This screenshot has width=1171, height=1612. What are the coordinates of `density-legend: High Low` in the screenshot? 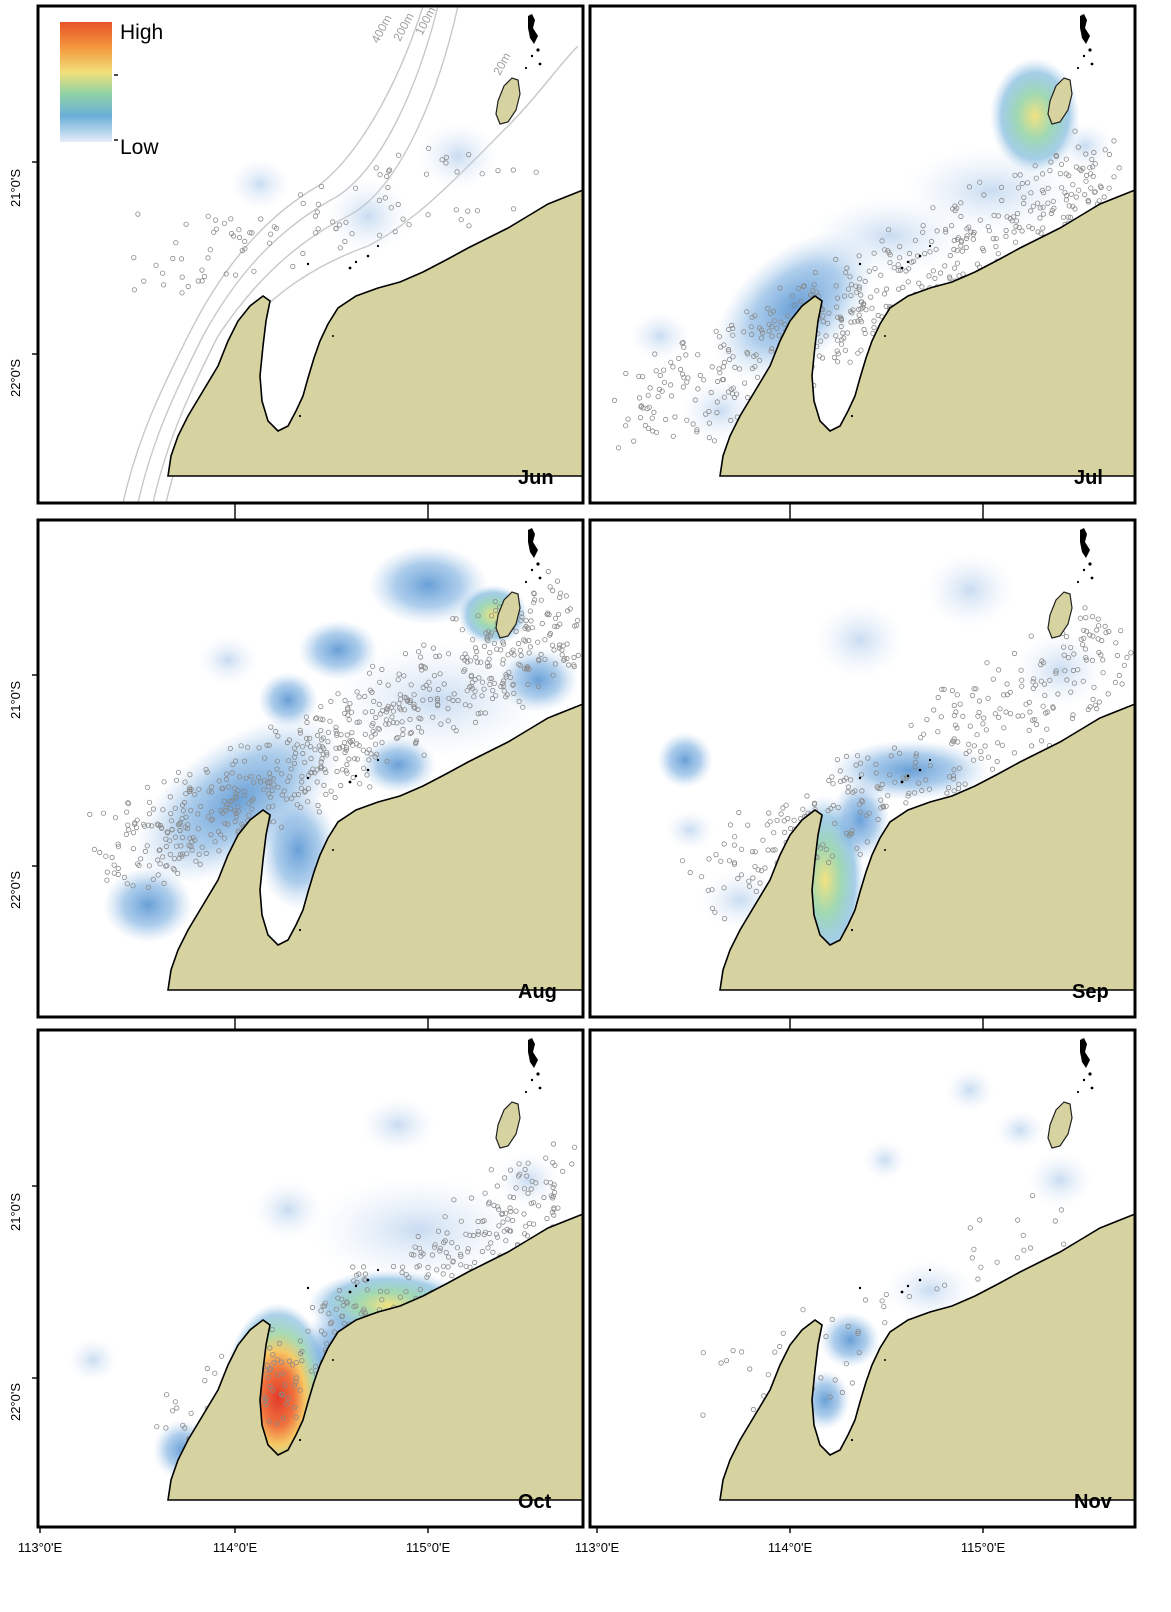 It's located at (111, 90).